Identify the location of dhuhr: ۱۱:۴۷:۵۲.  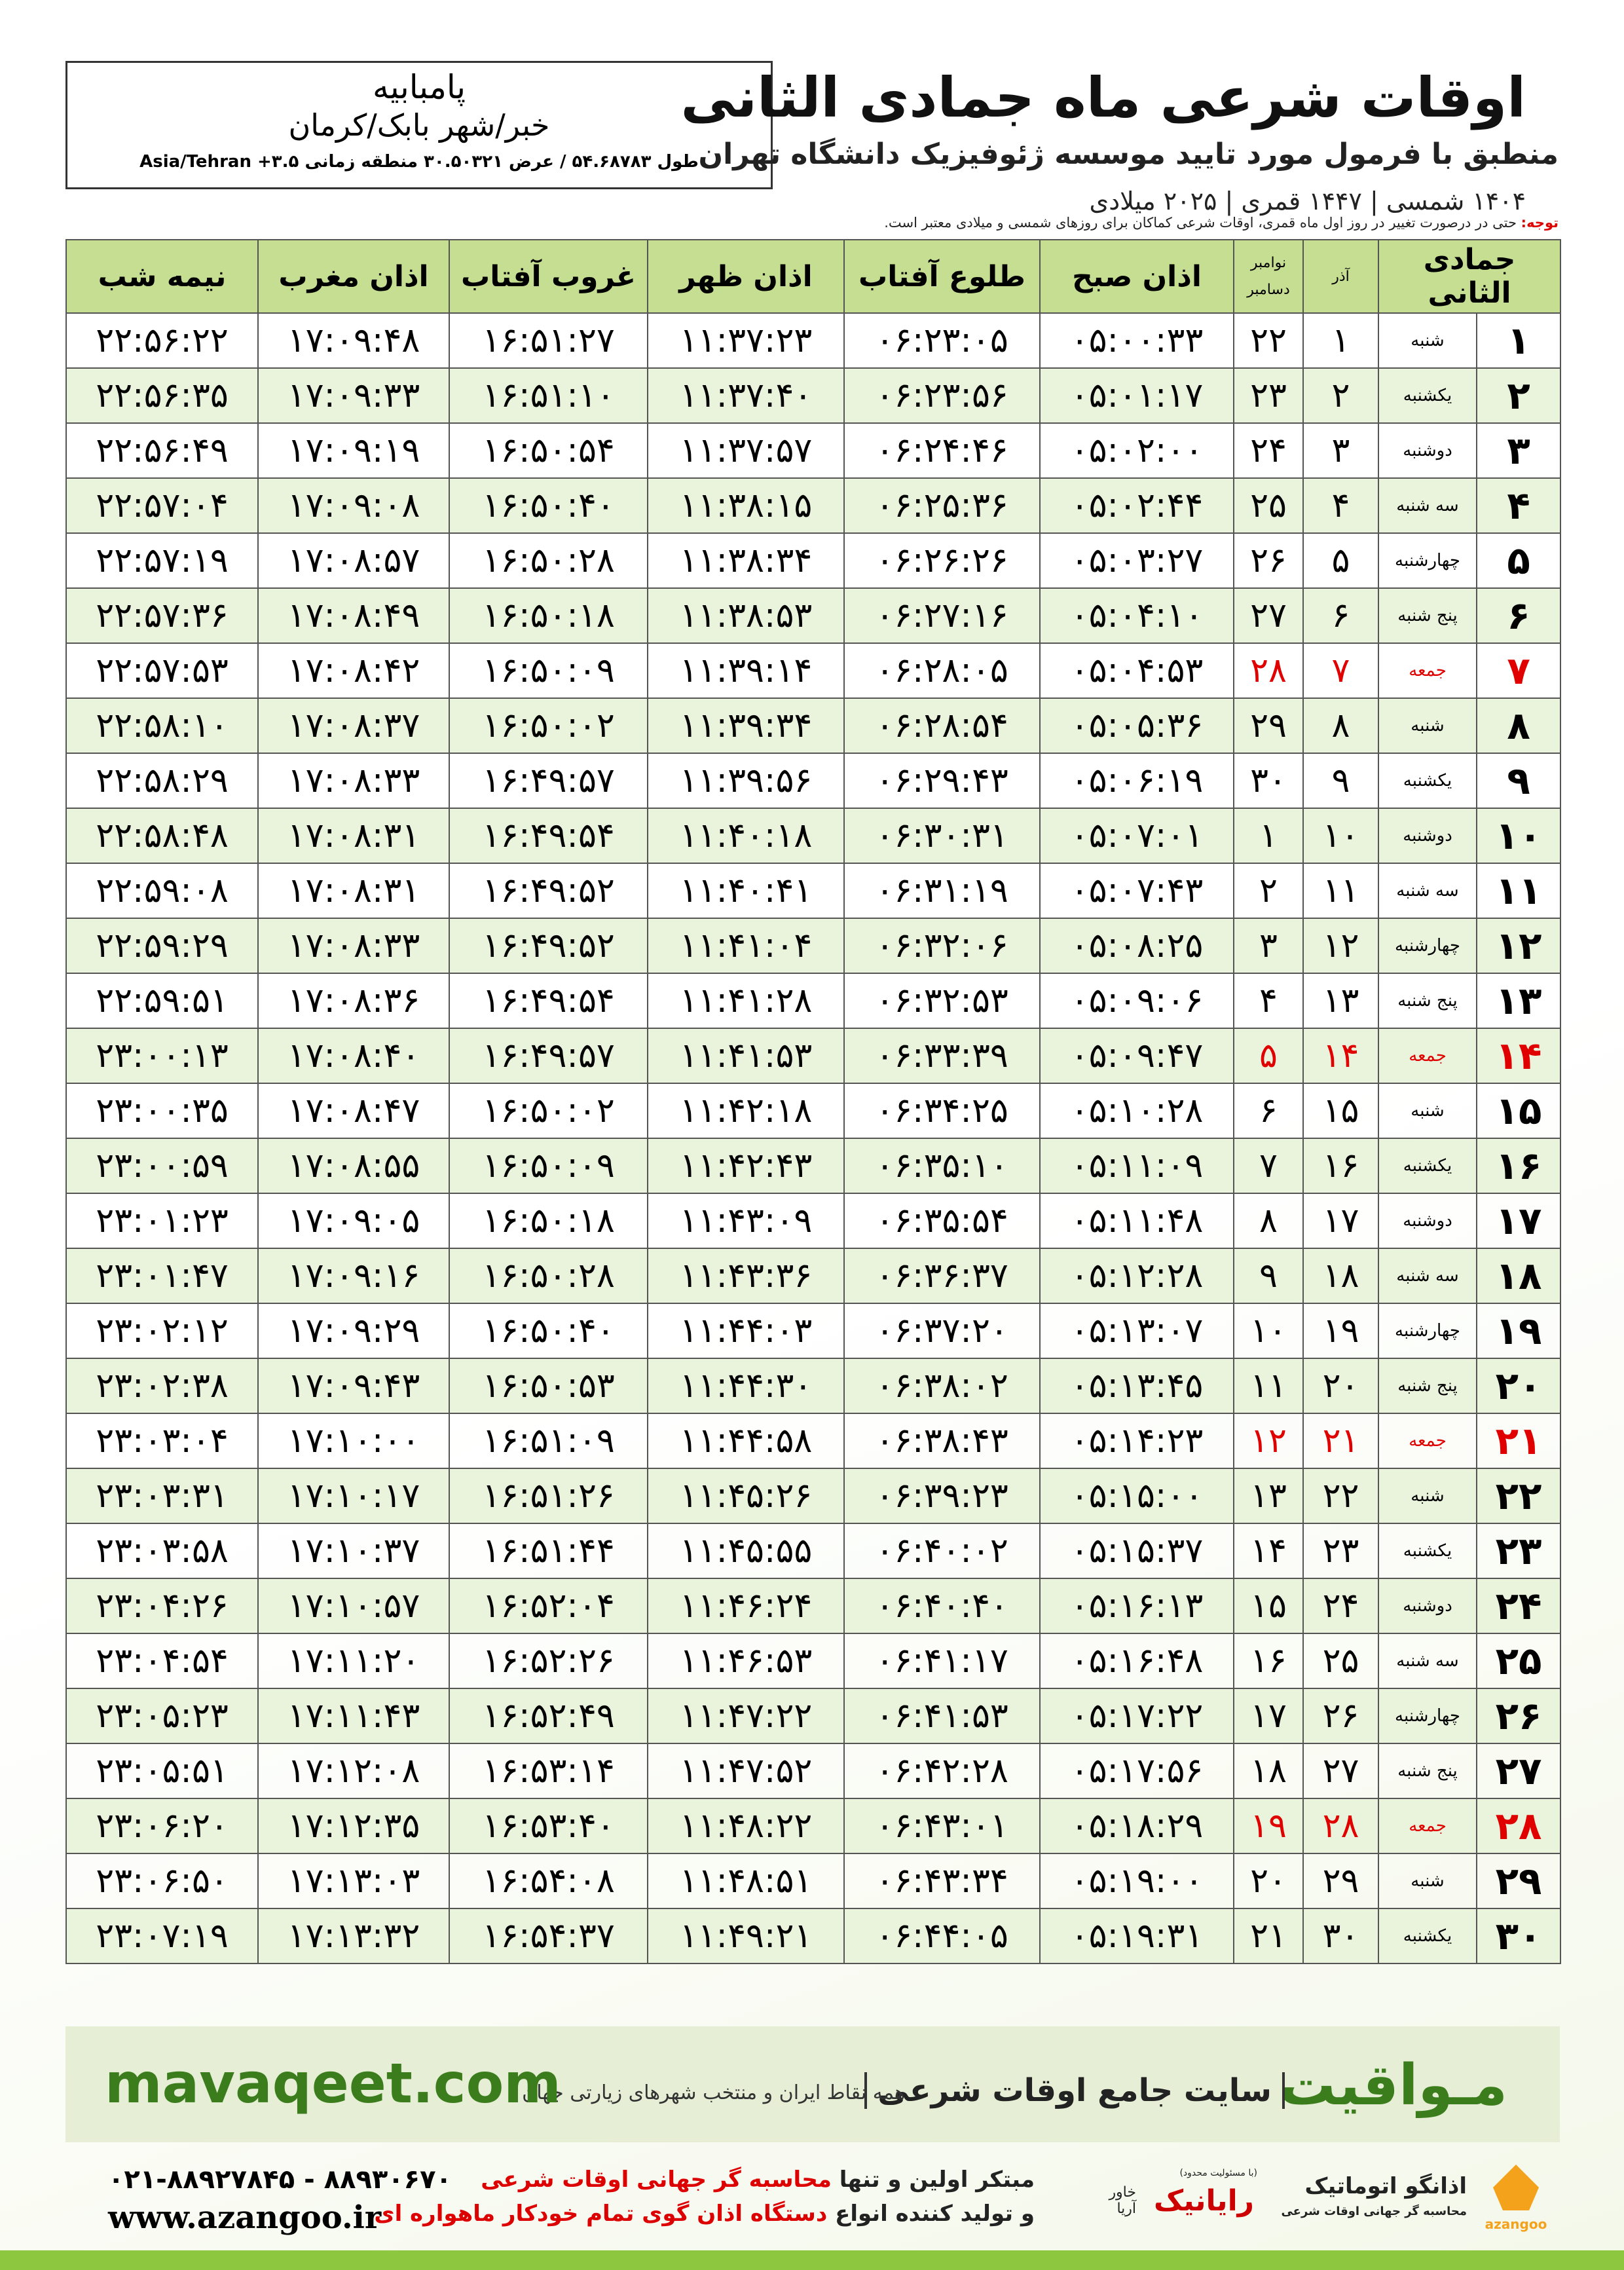
(746, 1771).